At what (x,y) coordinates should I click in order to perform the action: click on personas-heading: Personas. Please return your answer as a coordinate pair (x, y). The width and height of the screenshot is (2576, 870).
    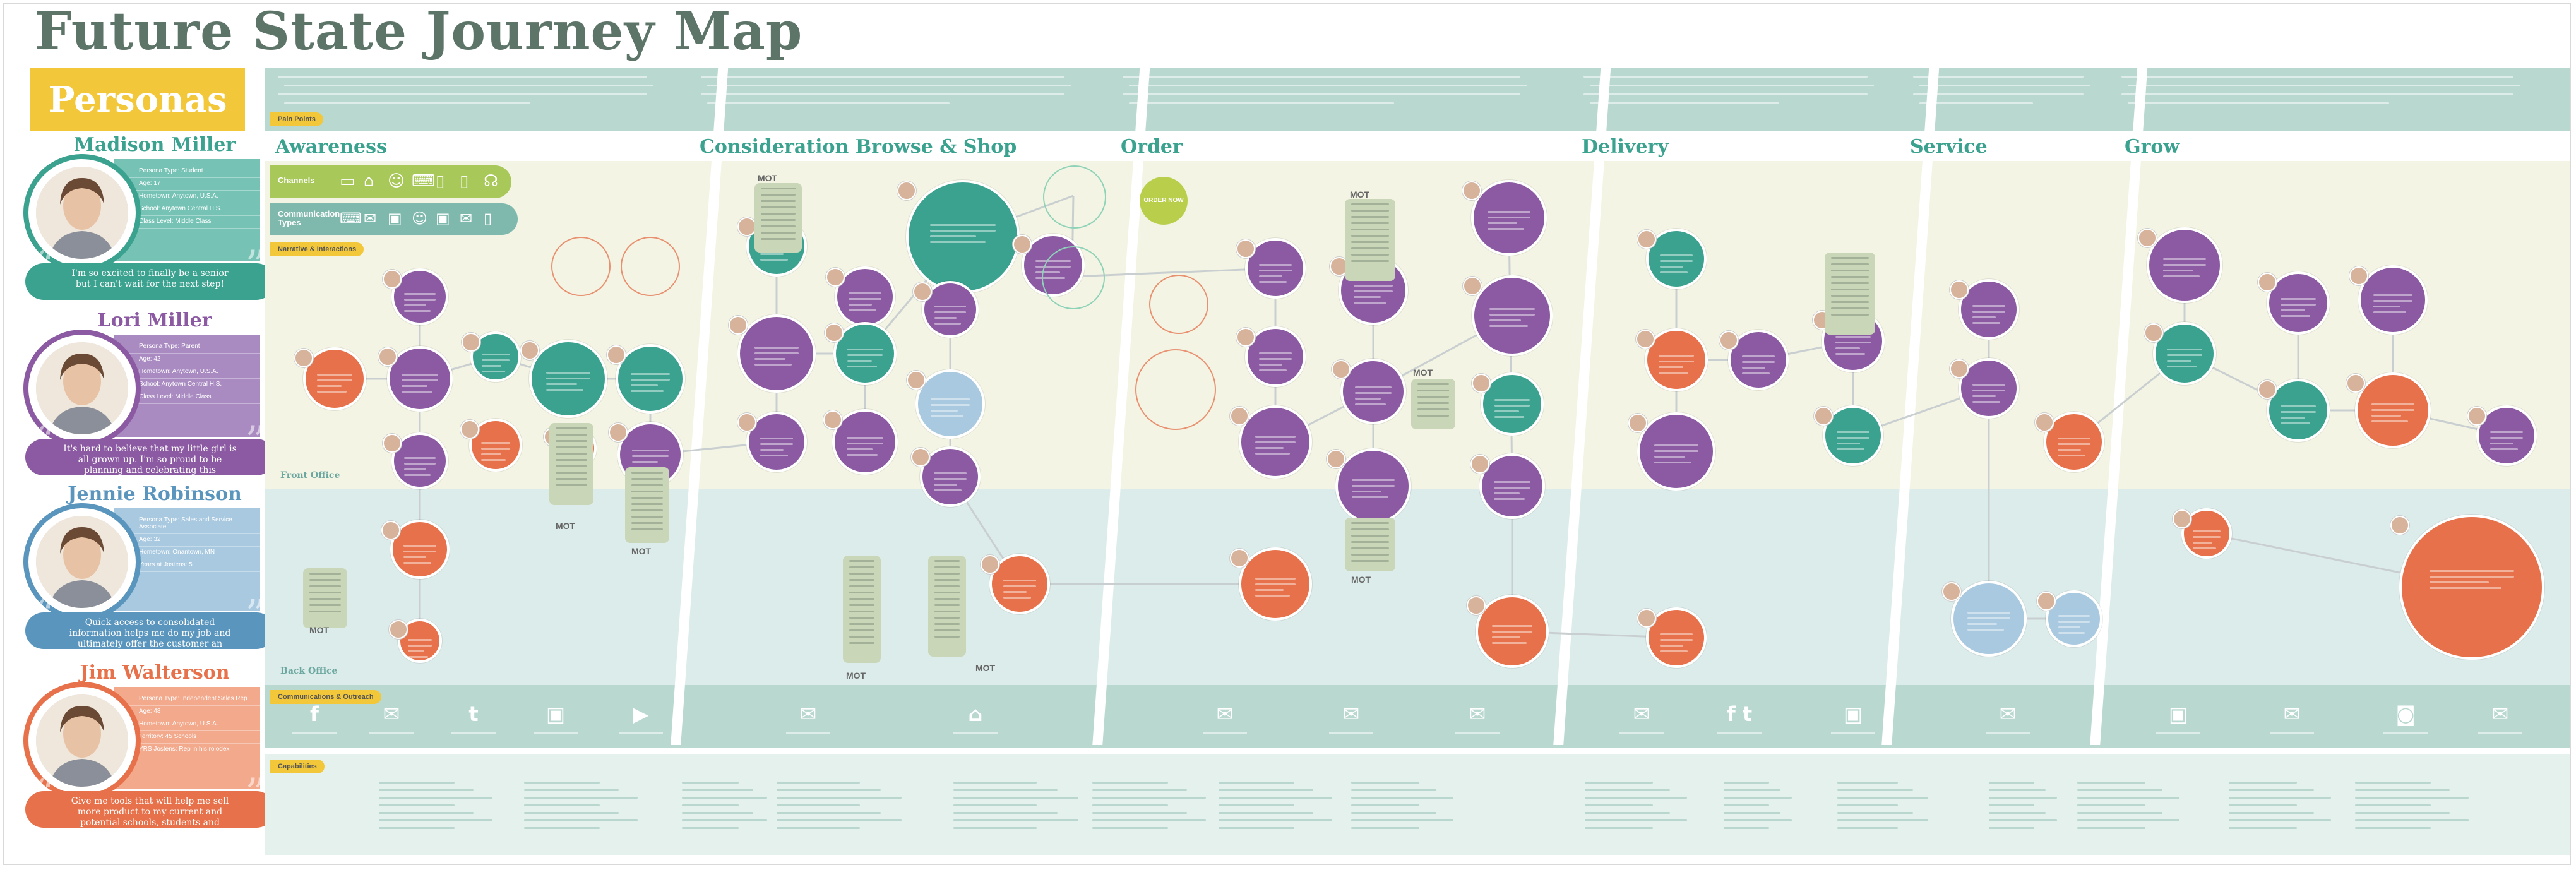
    Looking at the image, I should click on (137, 99).